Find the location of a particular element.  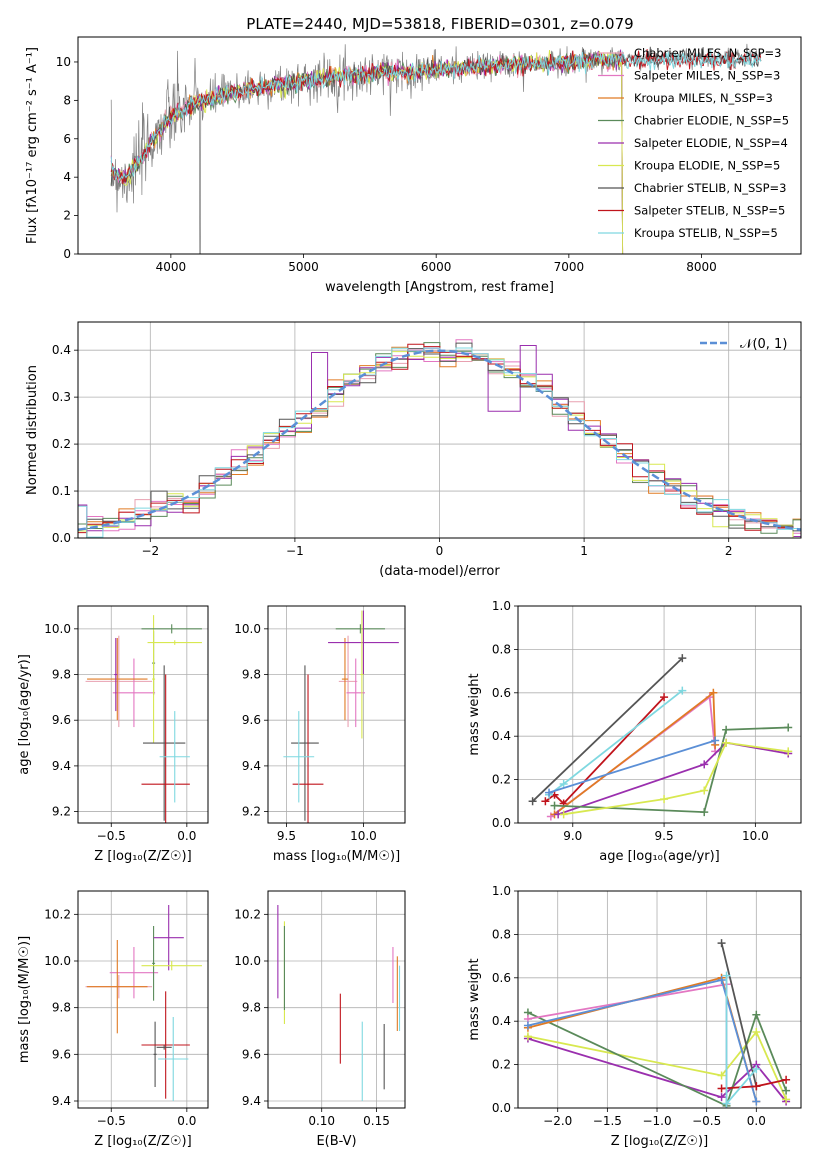

x-tick-label: 0.10 is located at coordinates (321, 1121).